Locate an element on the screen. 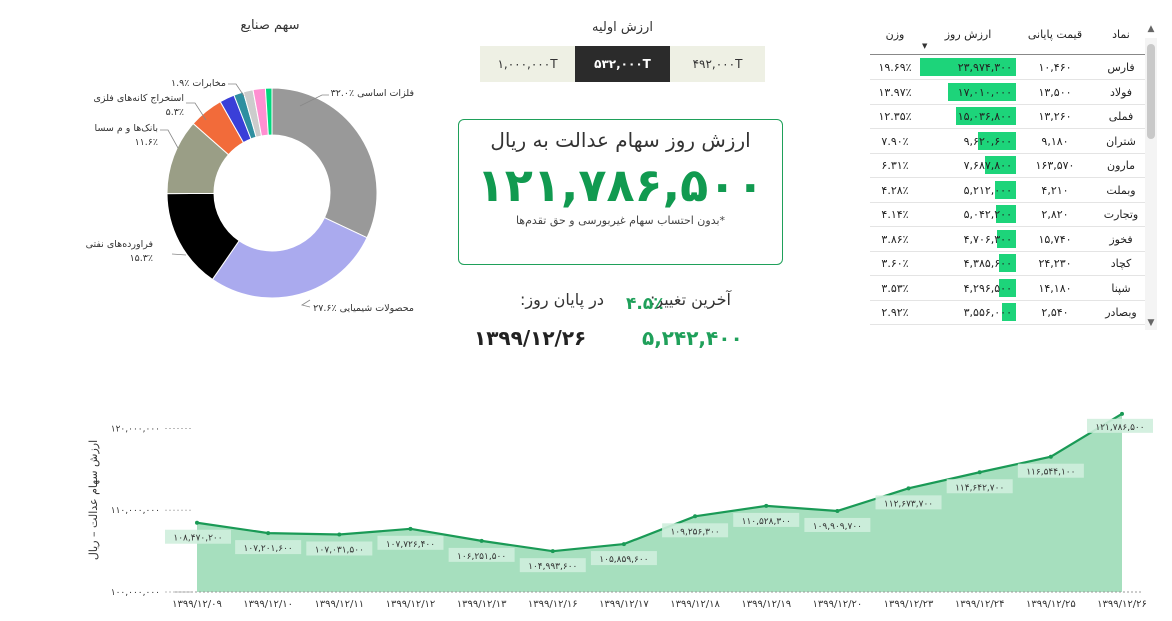 This screenshot has width=1172, height=621. data-label: ۱۱۴,۶۴۲,۷۰۰ is located at coordinates (979, 488).